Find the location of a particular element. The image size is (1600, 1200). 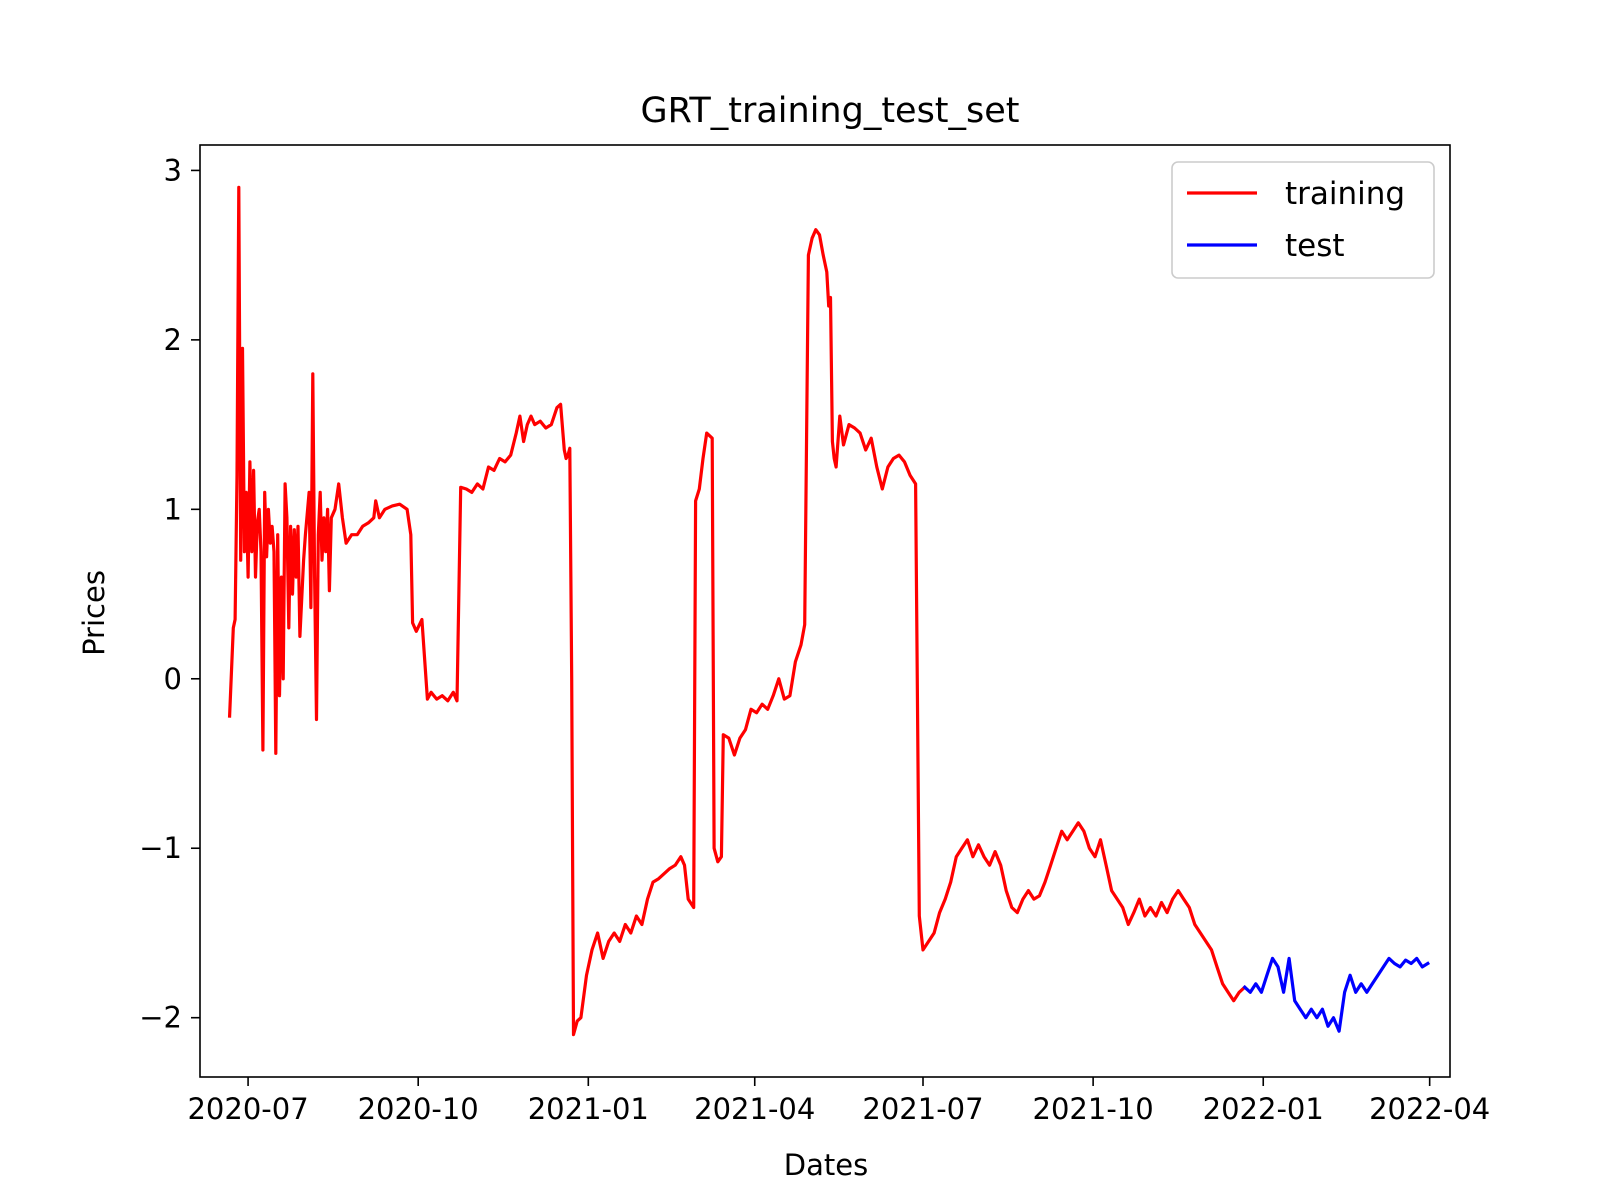

y-tick-label: −2 is located at coordinates (160, 1018).